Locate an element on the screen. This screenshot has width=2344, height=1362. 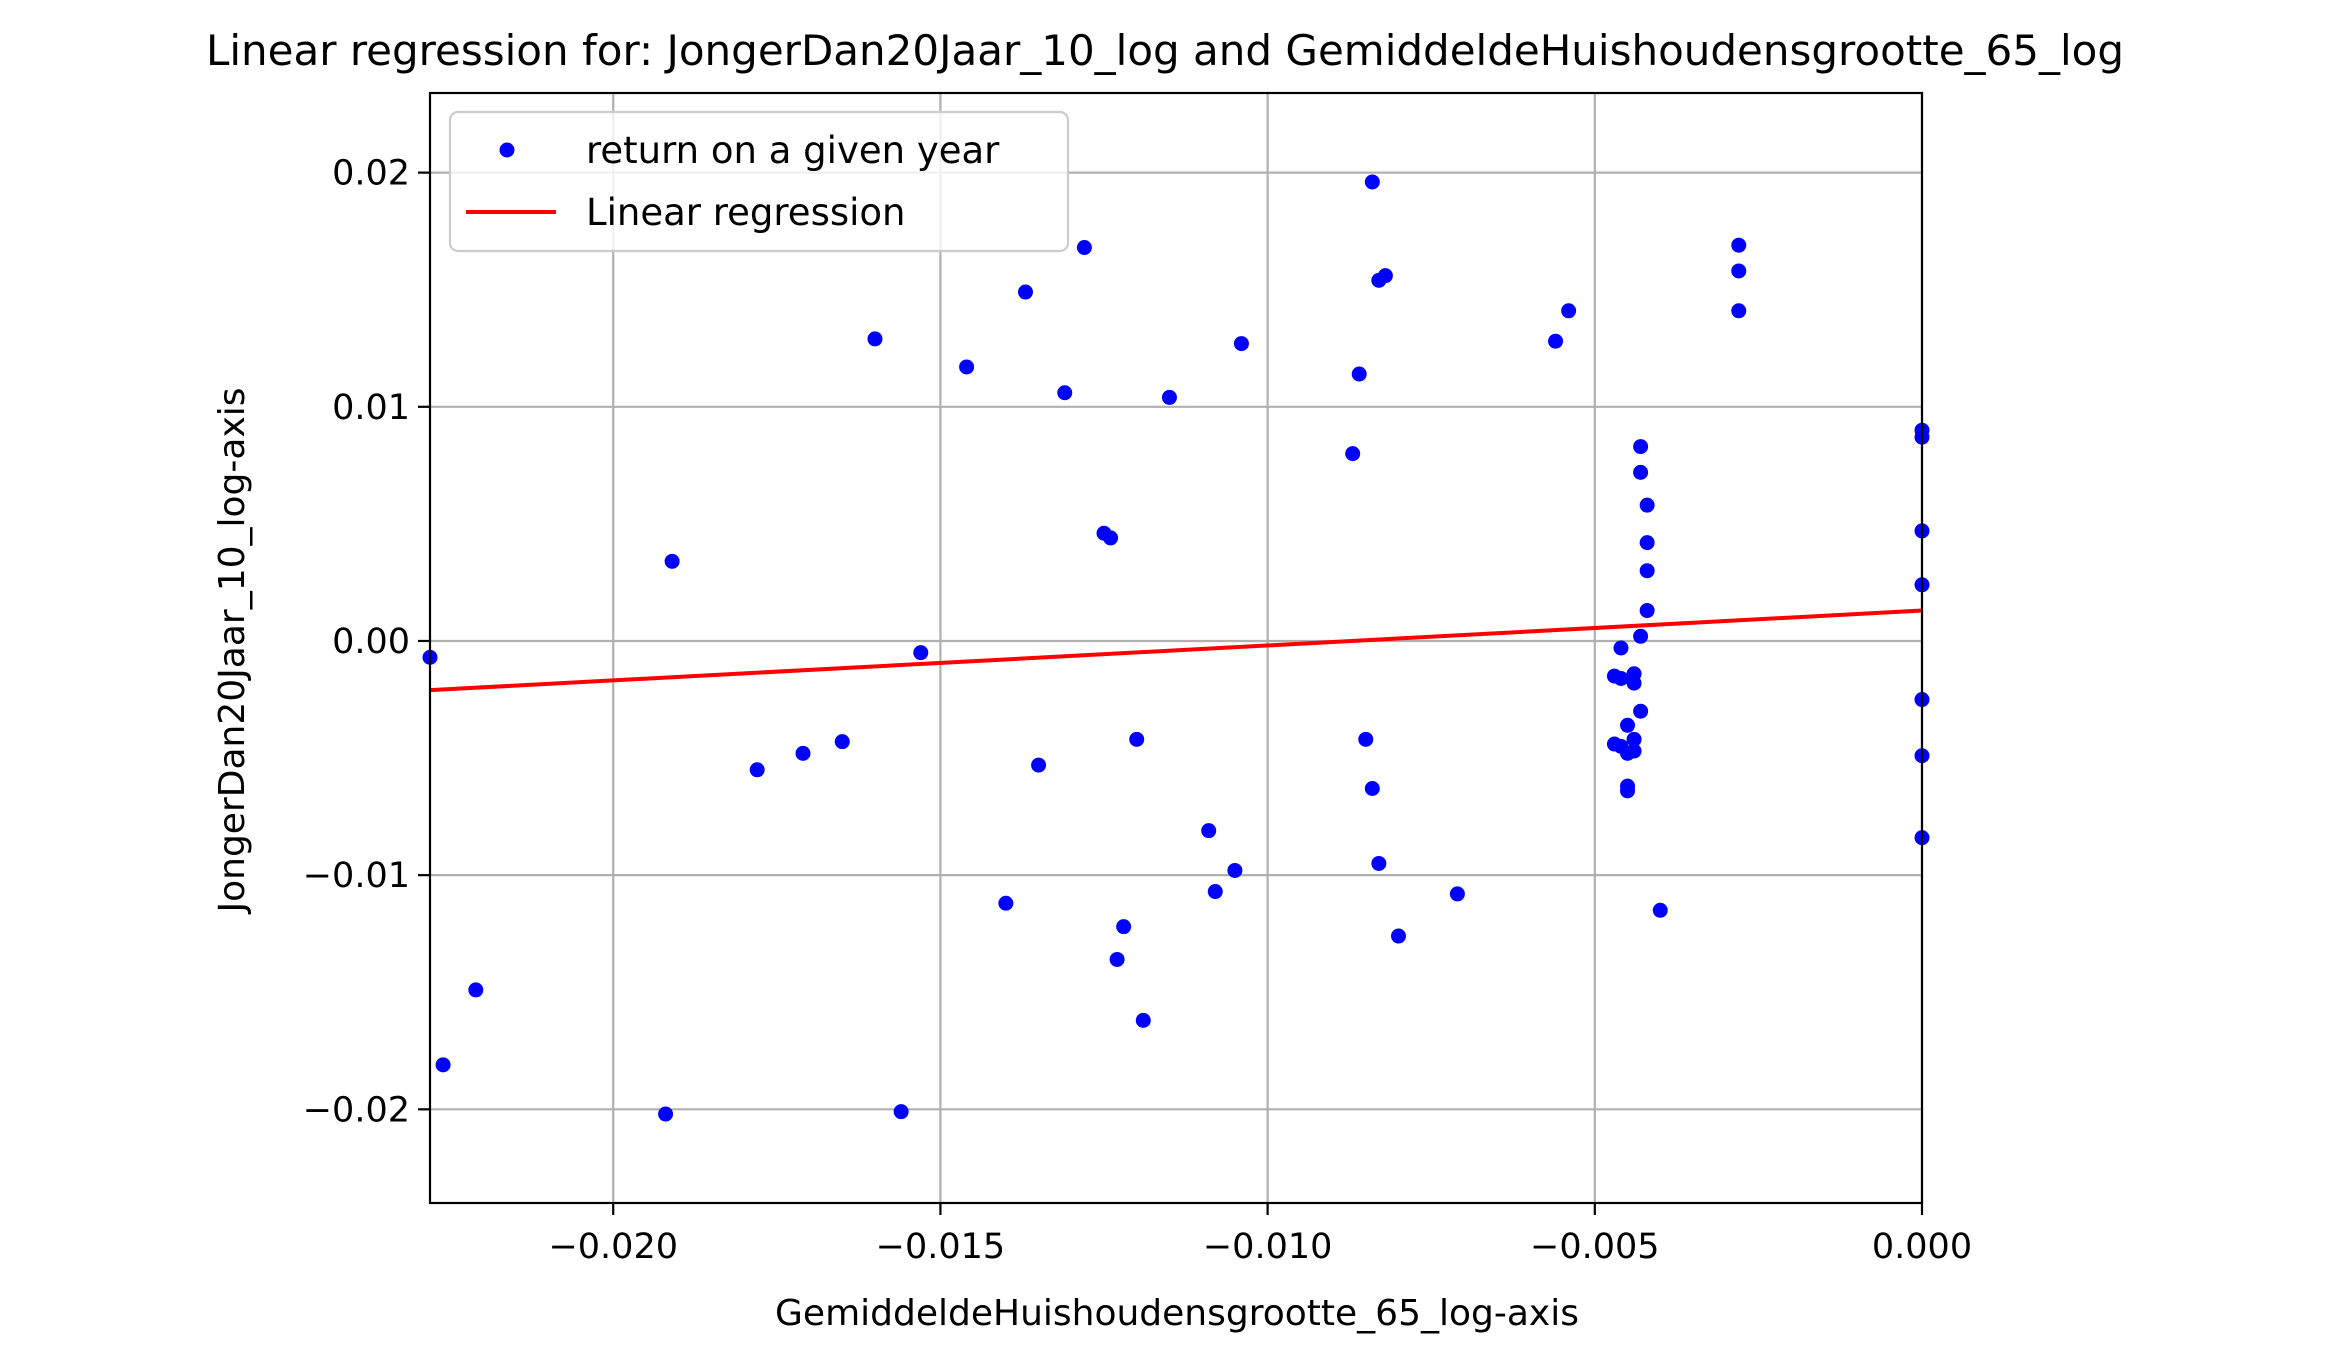
y-tick-label: 0.02 is located at coordinates (371, 174).